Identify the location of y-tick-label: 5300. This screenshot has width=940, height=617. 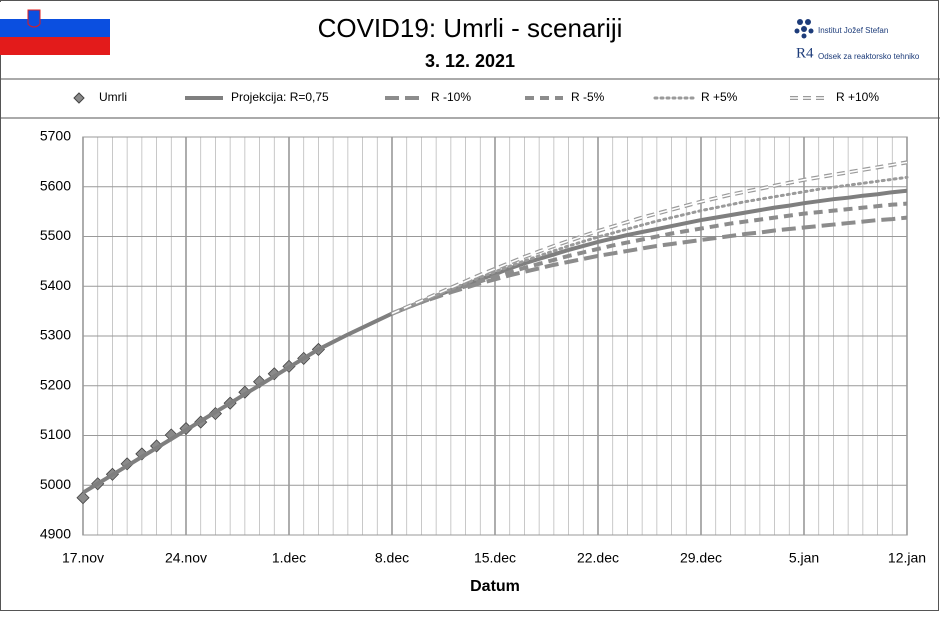
(55, 335).